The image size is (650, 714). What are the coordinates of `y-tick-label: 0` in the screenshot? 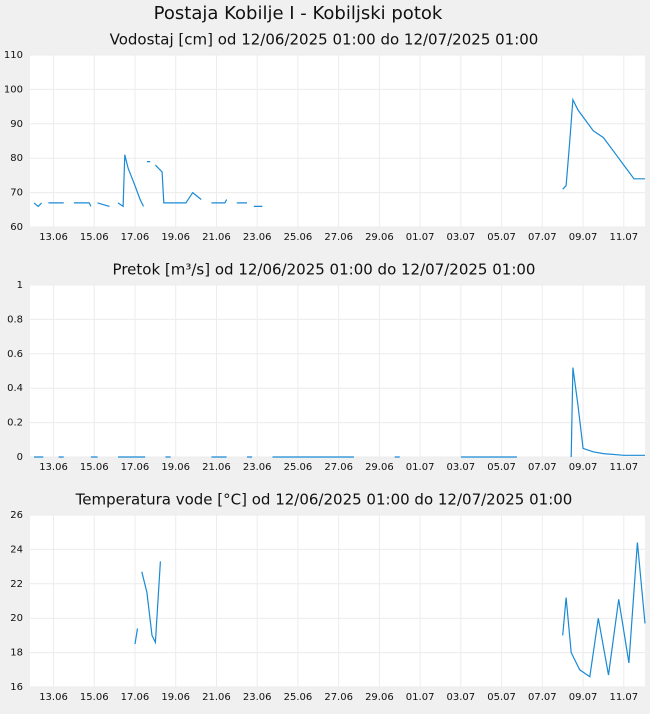 It's located at (20, 457).